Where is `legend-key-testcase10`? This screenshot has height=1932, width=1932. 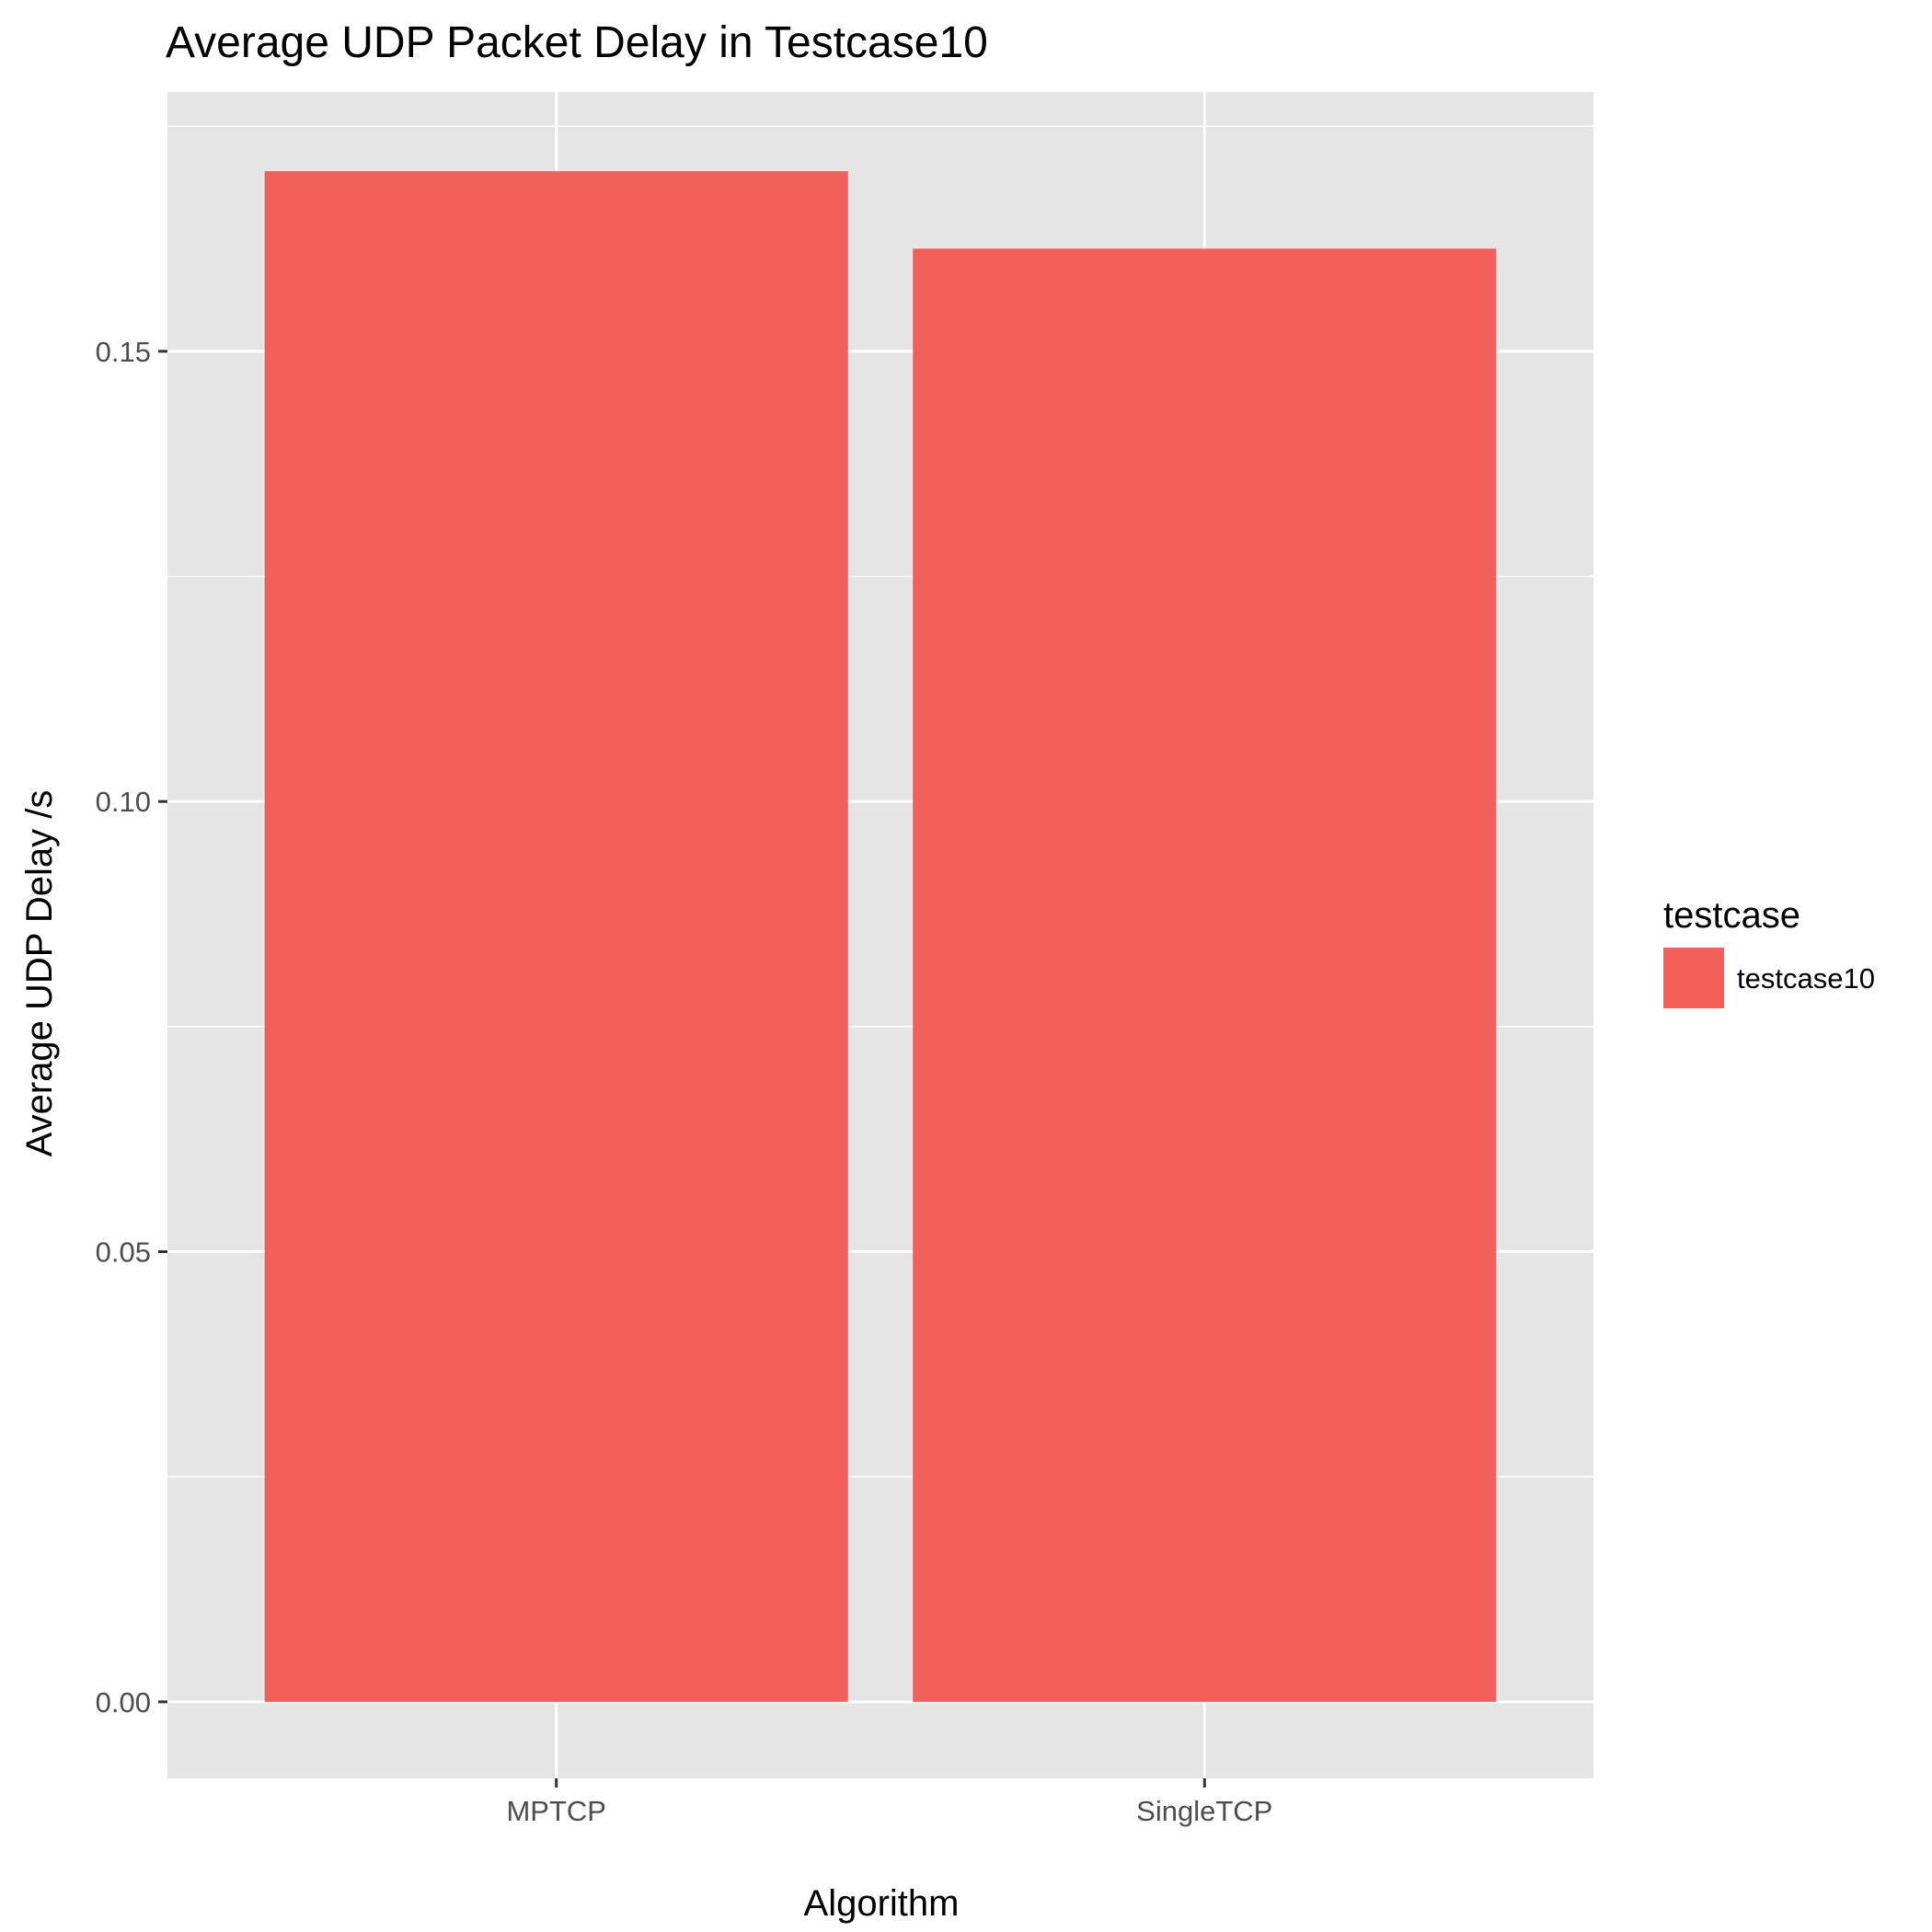 legend-key-testcase10 is located at coordinates (1693, 978).